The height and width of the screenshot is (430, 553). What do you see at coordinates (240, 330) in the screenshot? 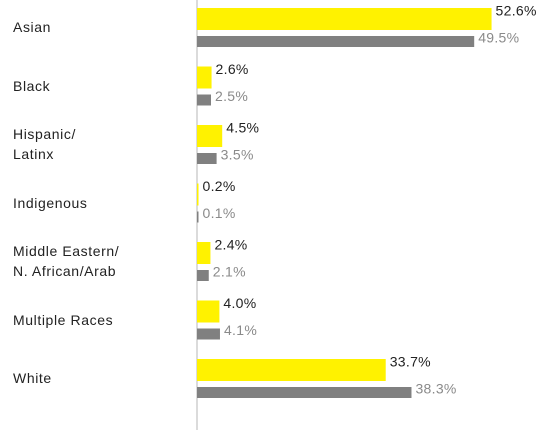
I see `value-label: 4.1%` at bounding box center [240, 330].